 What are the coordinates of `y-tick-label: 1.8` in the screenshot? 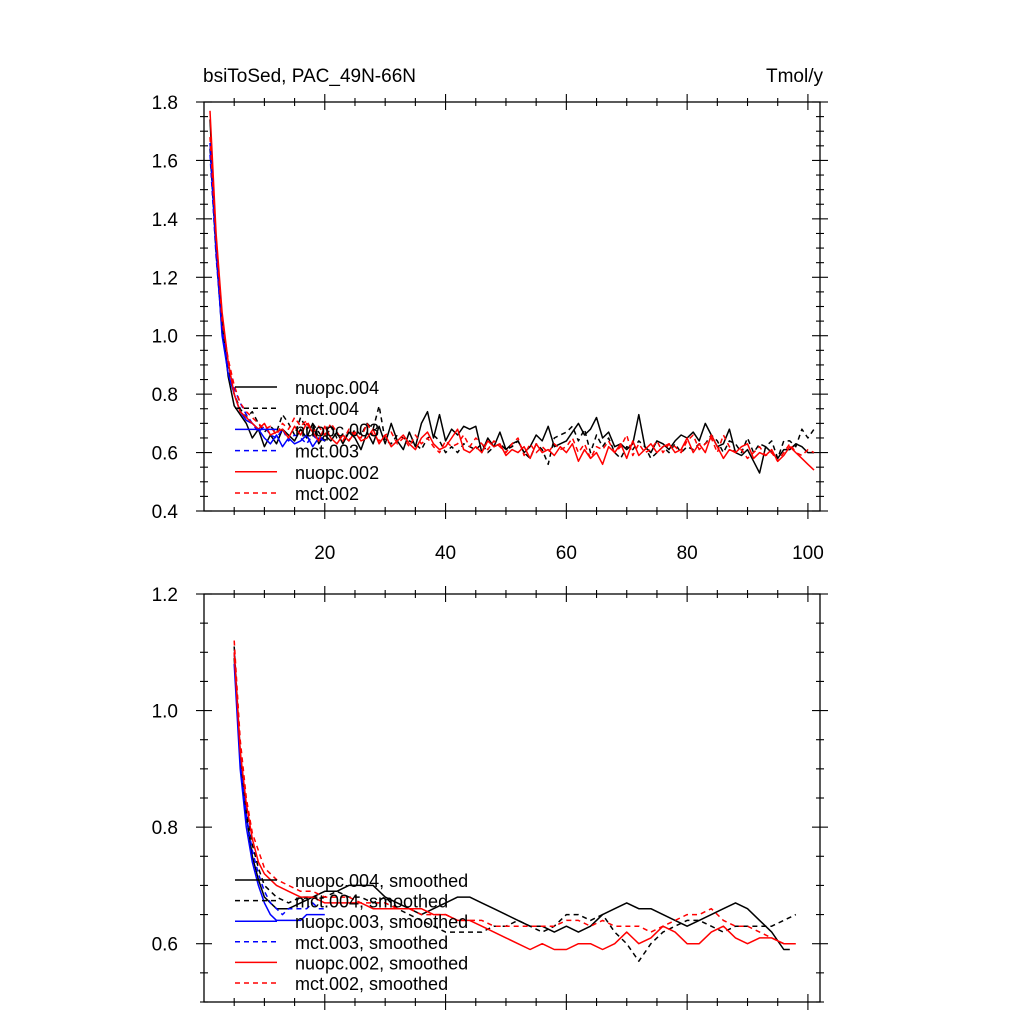 It's located at (165, 103).